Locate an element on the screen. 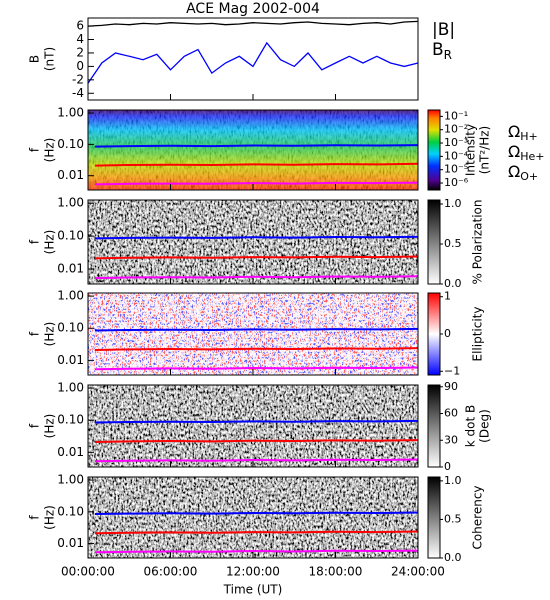 This screenshot has height=600, width=550. legend-name: |B| is located at coordinates (443, 30).